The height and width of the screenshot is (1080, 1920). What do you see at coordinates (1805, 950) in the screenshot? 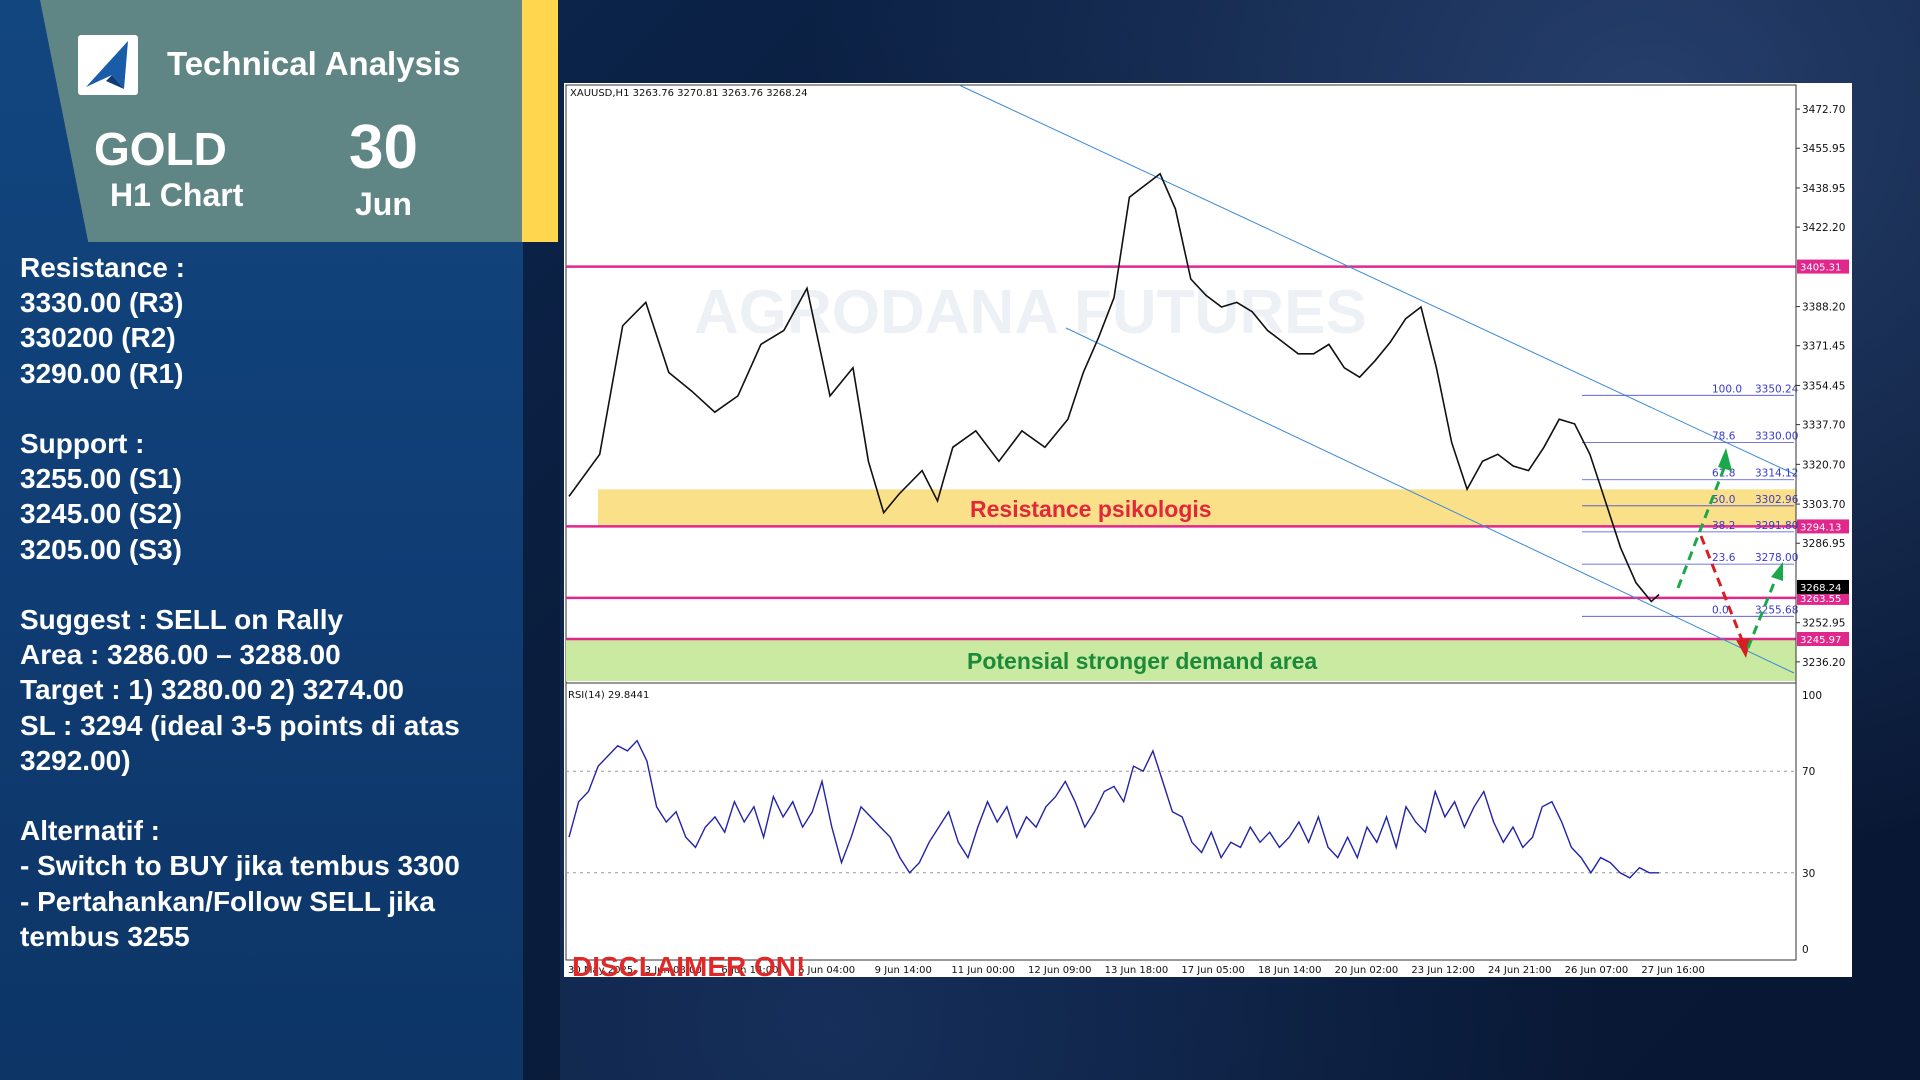
I see `rsi-tick-label: 0` at bounding box center [1805, 950].